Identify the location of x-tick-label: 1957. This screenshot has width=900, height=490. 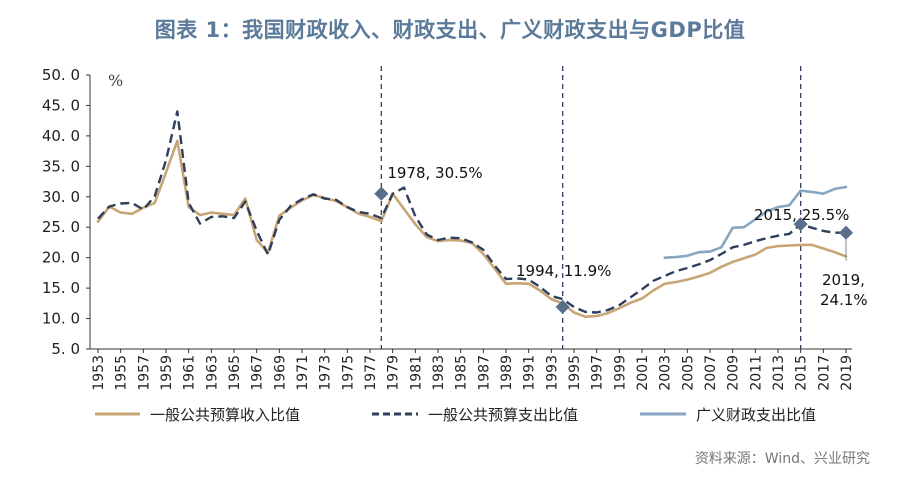
(144, 373).